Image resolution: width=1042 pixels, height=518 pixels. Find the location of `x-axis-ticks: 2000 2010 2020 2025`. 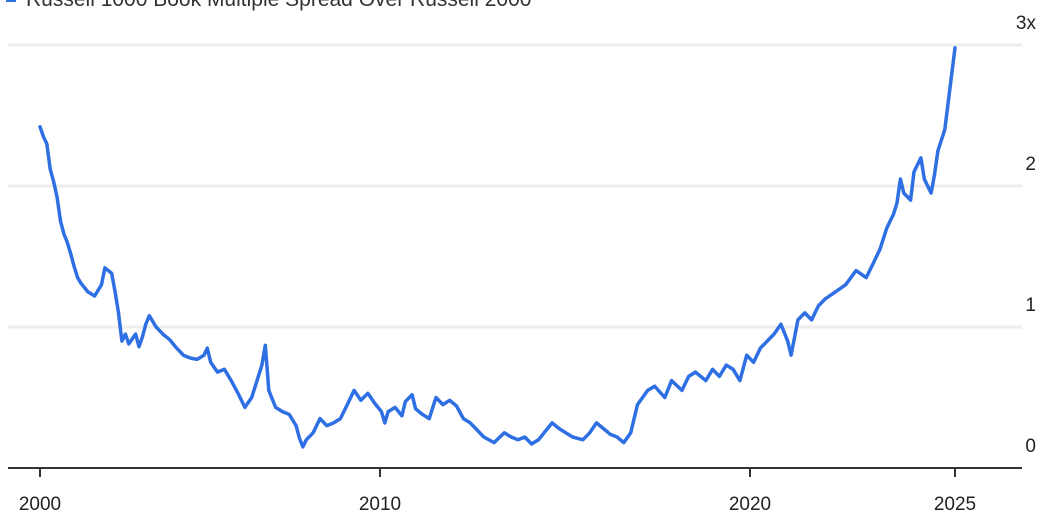

x-axis-ticks: 2000 2010 2020 2025 is located at coordinates (497, 491).